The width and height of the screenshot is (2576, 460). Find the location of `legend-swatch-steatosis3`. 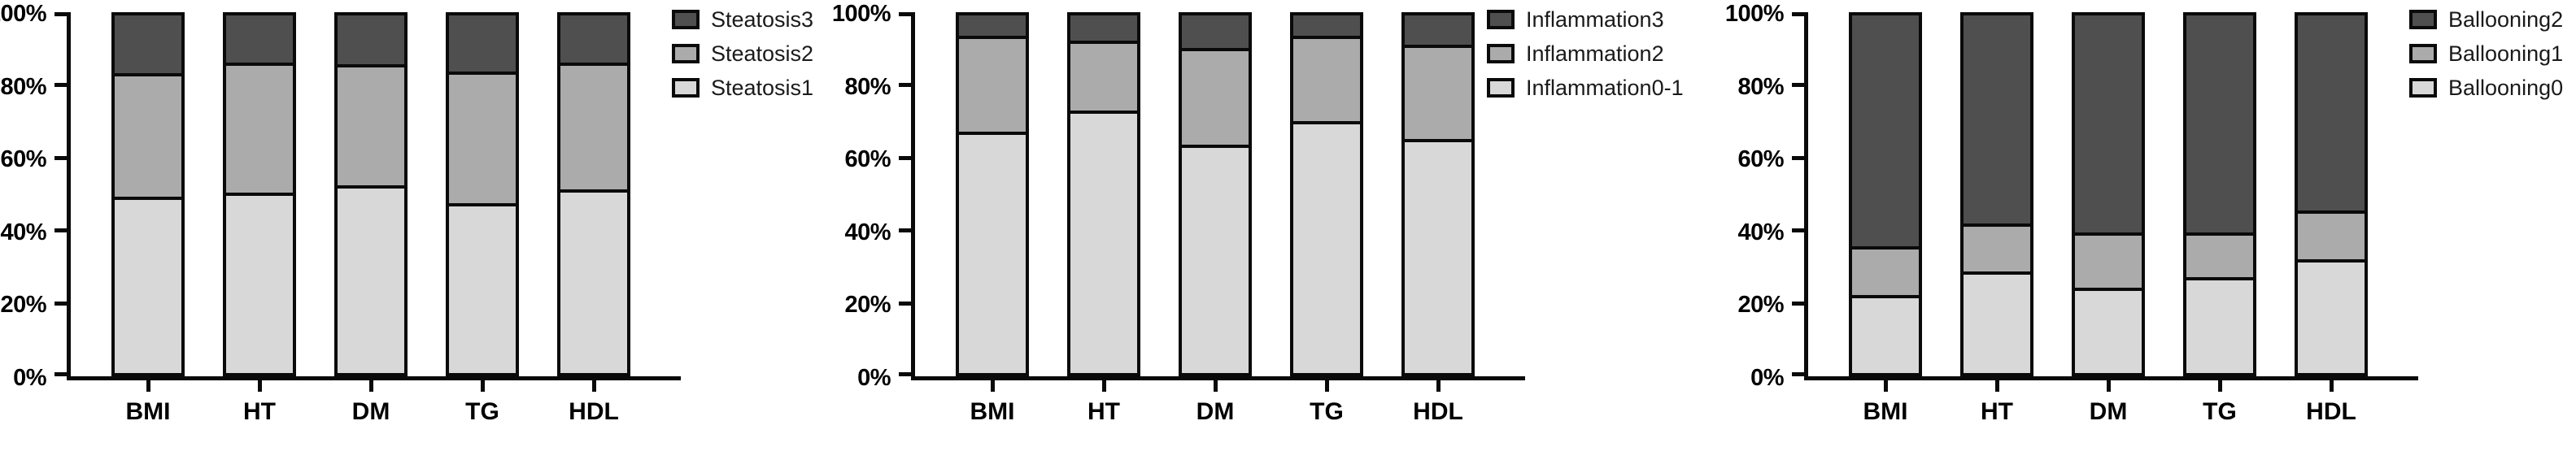

legend-swatch-steatosis3 is located at coordinates (686, 19).